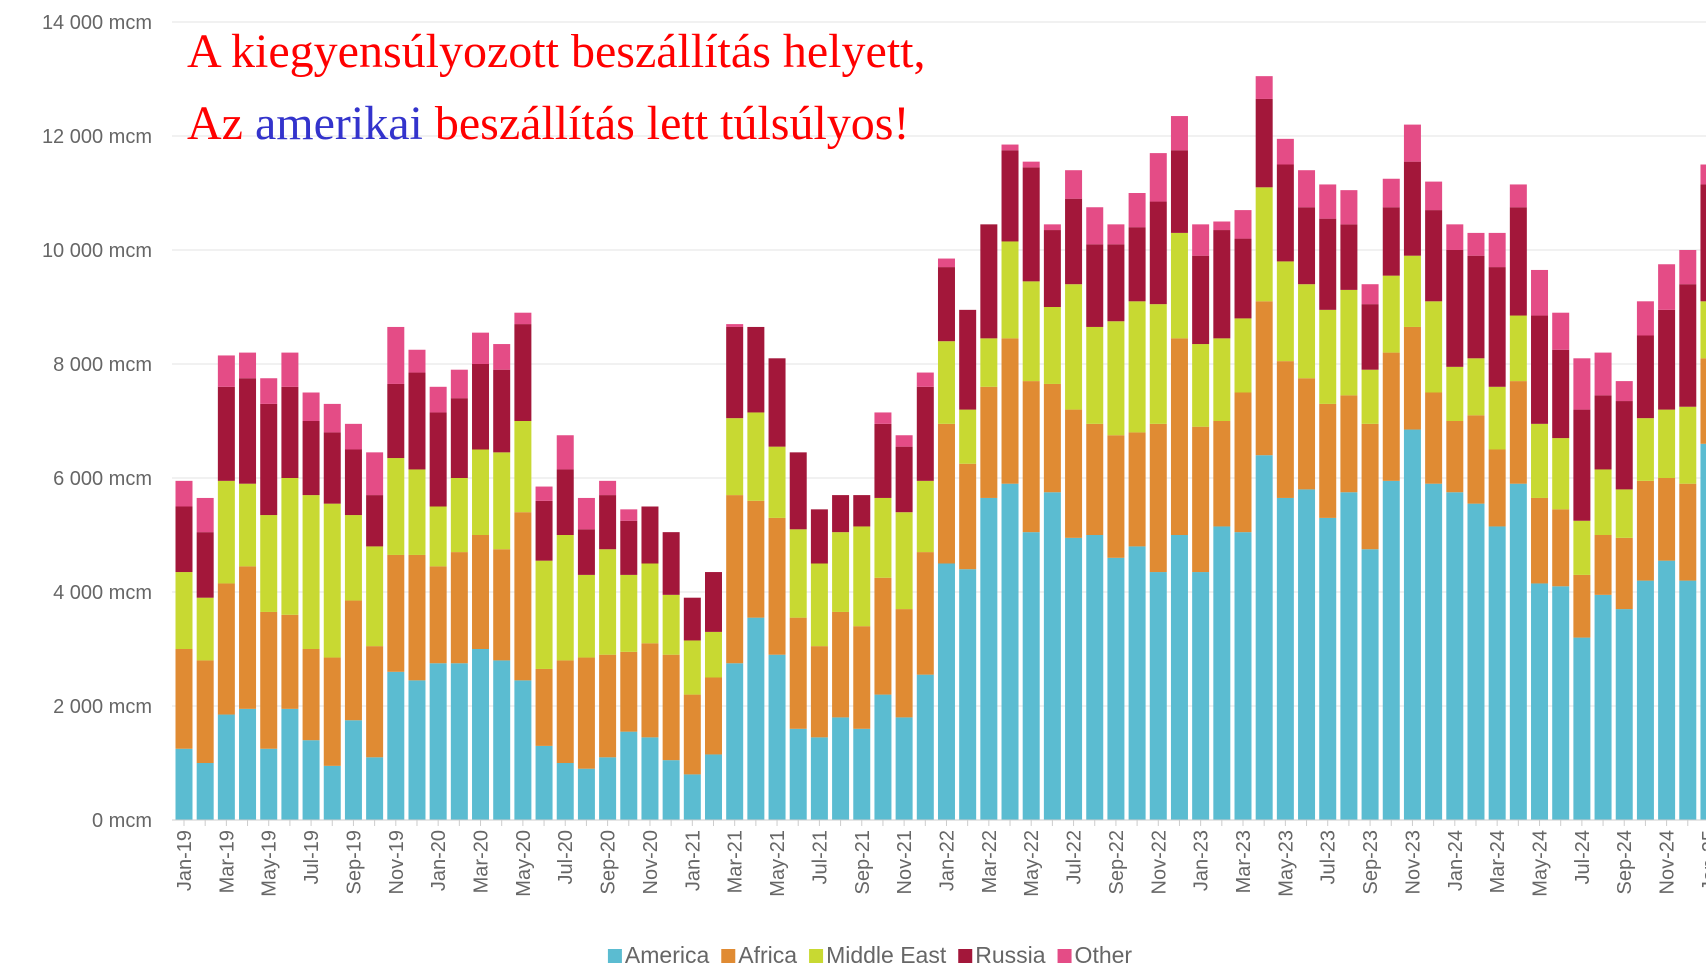 This screenshot has height=973, width=1706. What do you see at coordinates (397, 862) in the screenshot?
I see `x-tick-label: Nov-19` at bounding box center [397, 862].